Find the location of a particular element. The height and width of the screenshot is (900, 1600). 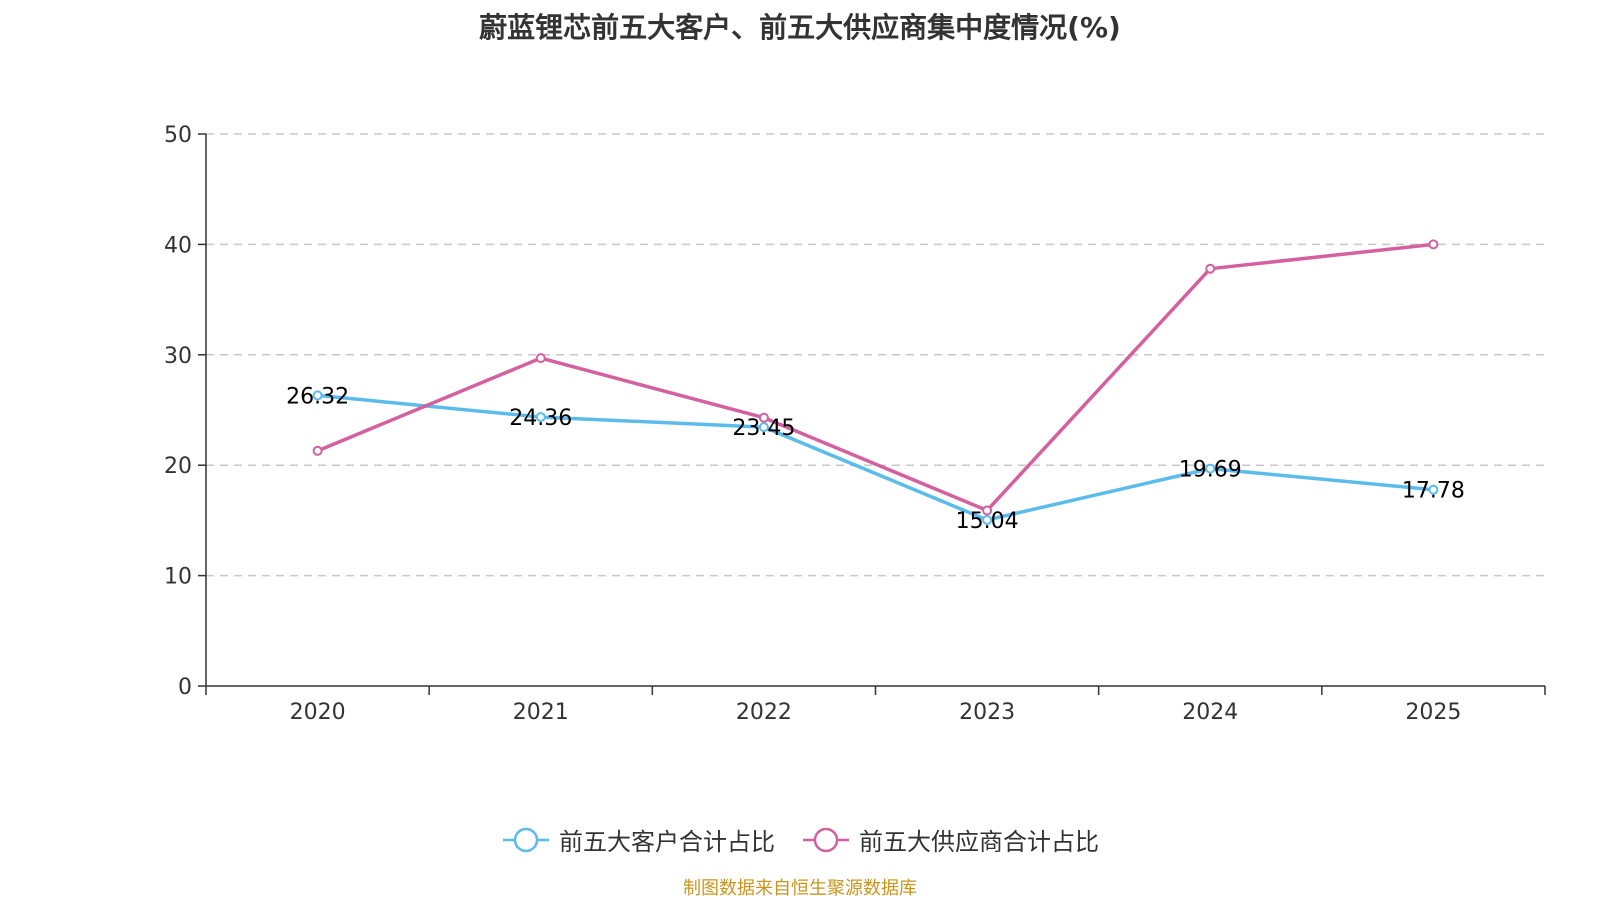

series-0-data-label-2020: 26.32 is located at coordinates (317, 396).